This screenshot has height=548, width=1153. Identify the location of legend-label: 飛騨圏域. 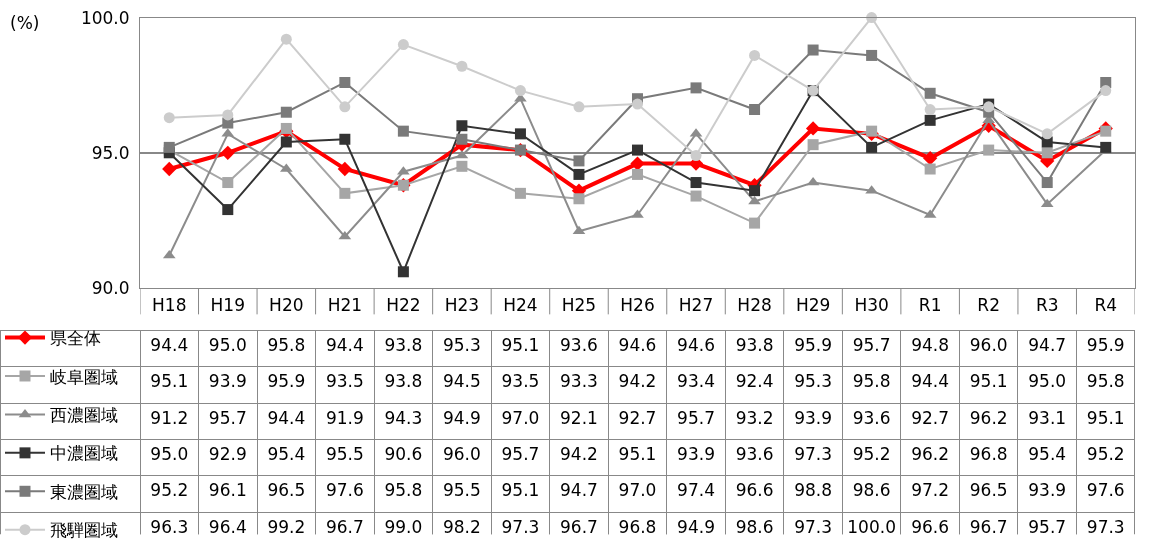
(84, 530).